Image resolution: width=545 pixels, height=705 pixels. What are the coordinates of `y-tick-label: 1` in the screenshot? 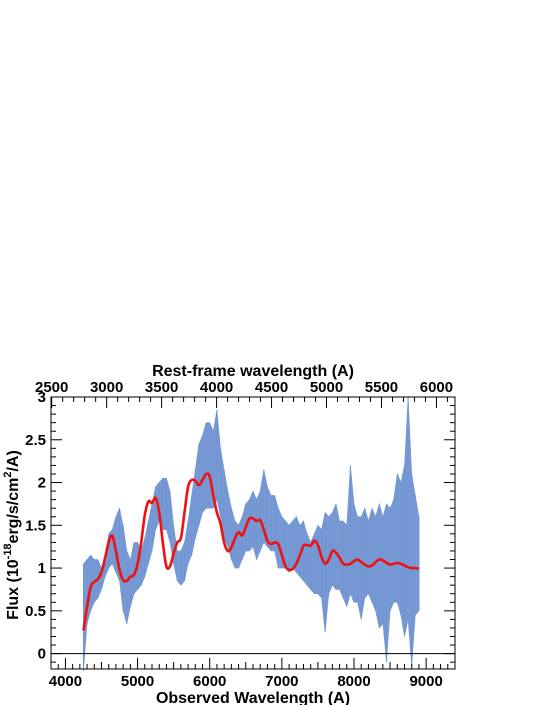 It's located at (42, 568).